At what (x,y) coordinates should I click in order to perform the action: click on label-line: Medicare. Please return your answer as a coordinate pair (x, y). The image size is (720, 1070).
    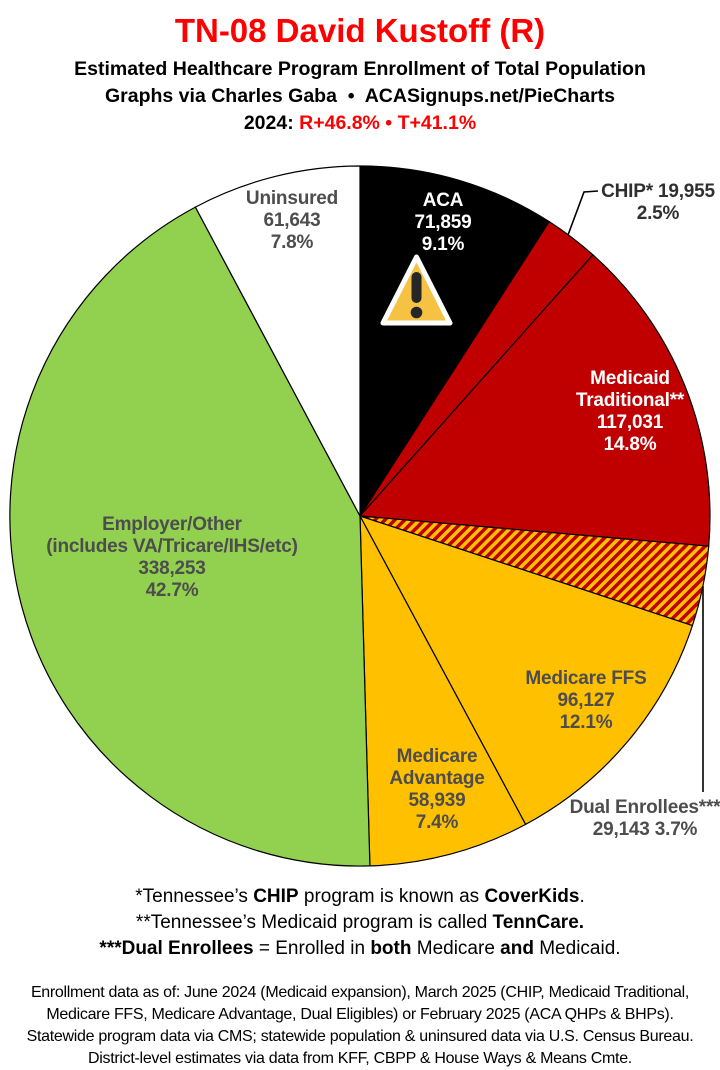
    Looking at the image, I should click on (437, 756).